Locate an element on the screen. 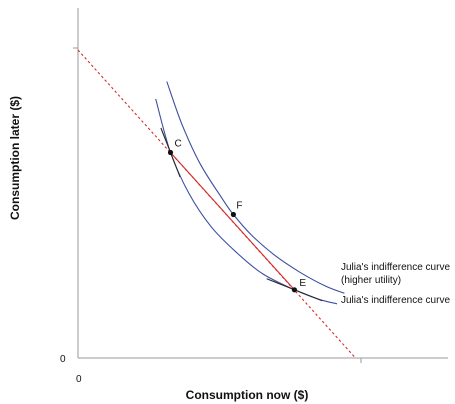 Image resolution: width=455 pixels, height=404 pixels. indifference-curve-label: Julia's indifference curve is located at coordinates (395, 300).